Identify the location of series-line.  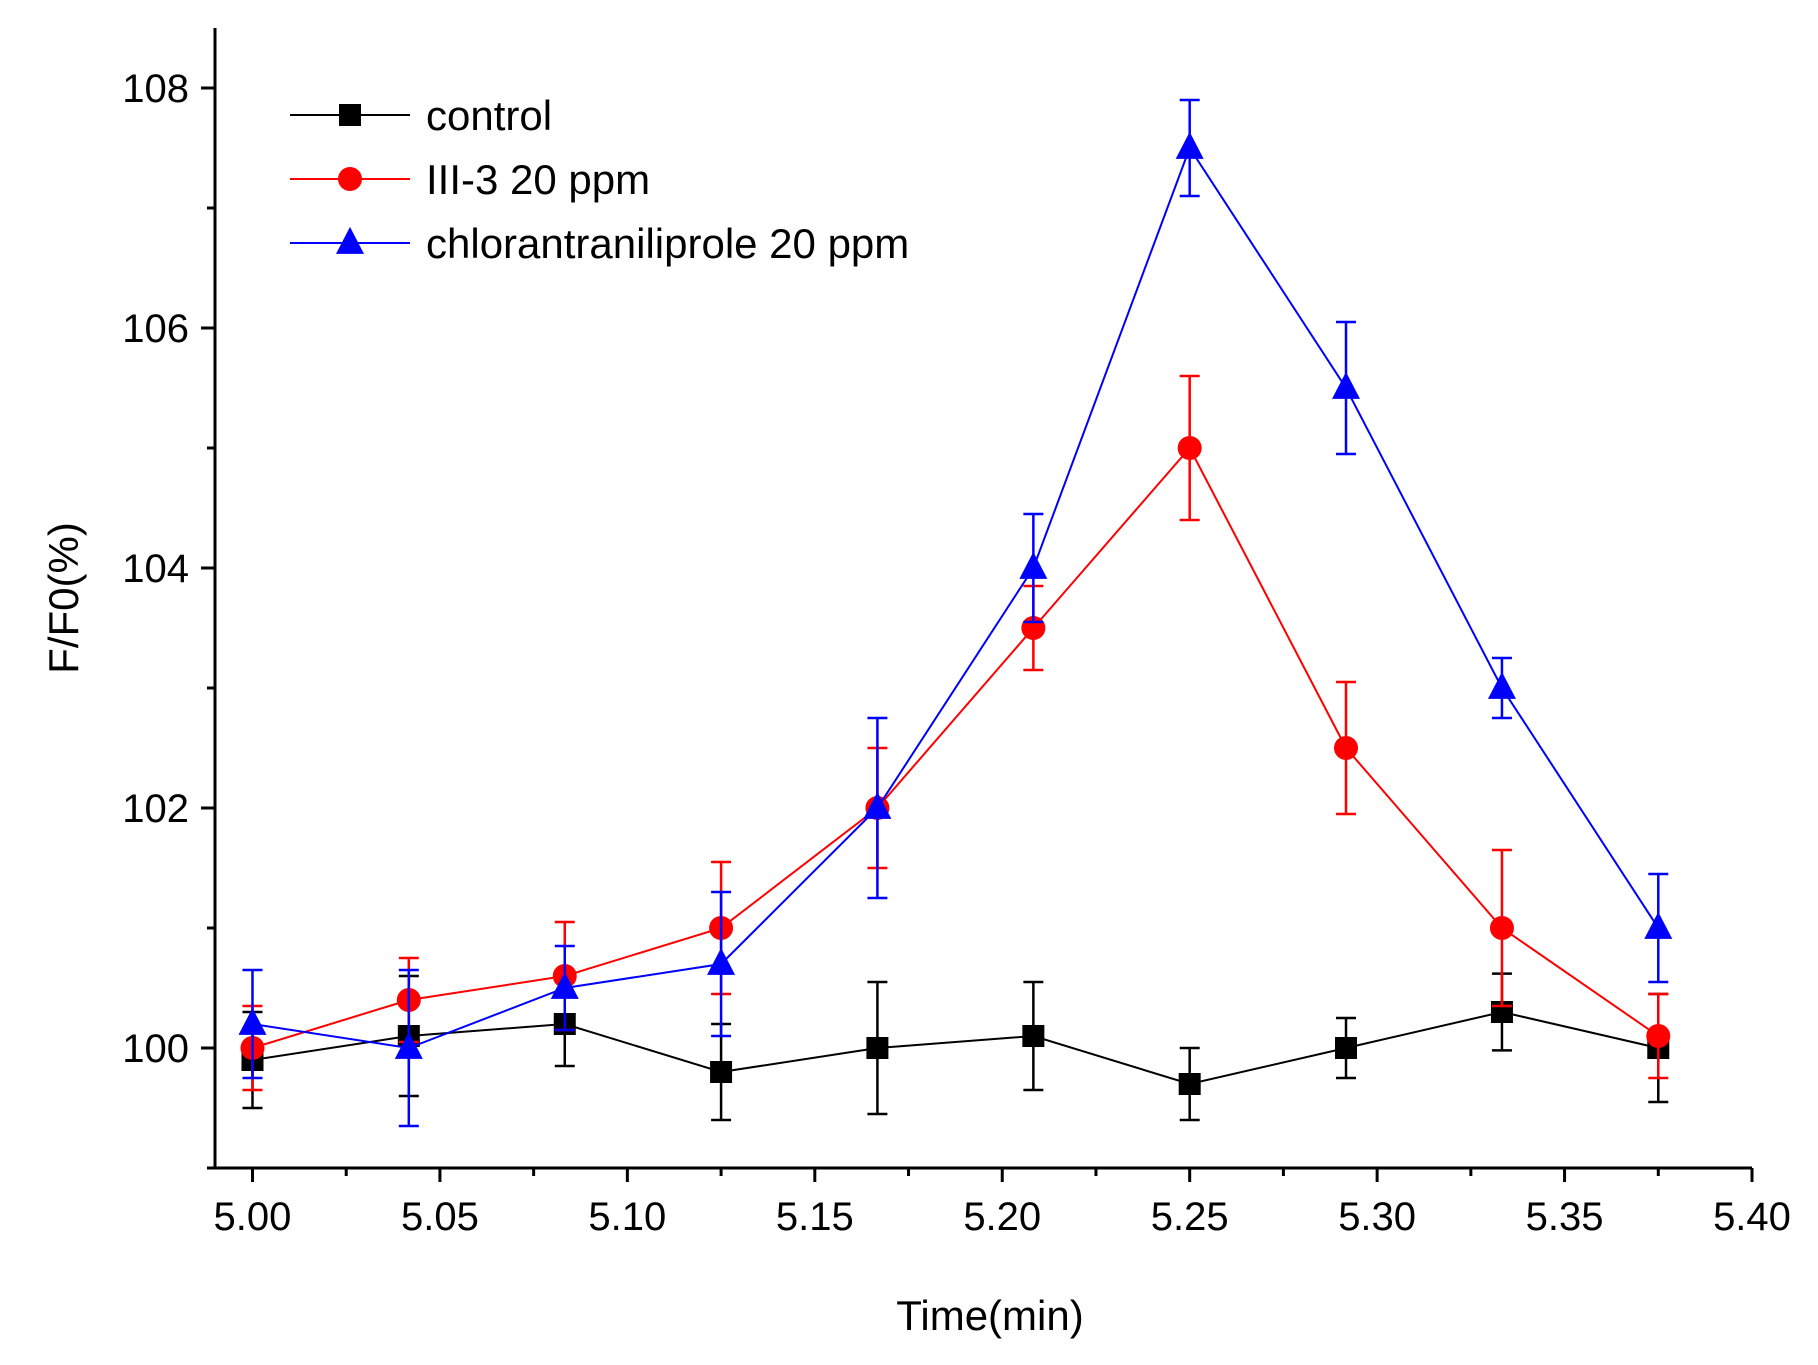
(955, 1048).